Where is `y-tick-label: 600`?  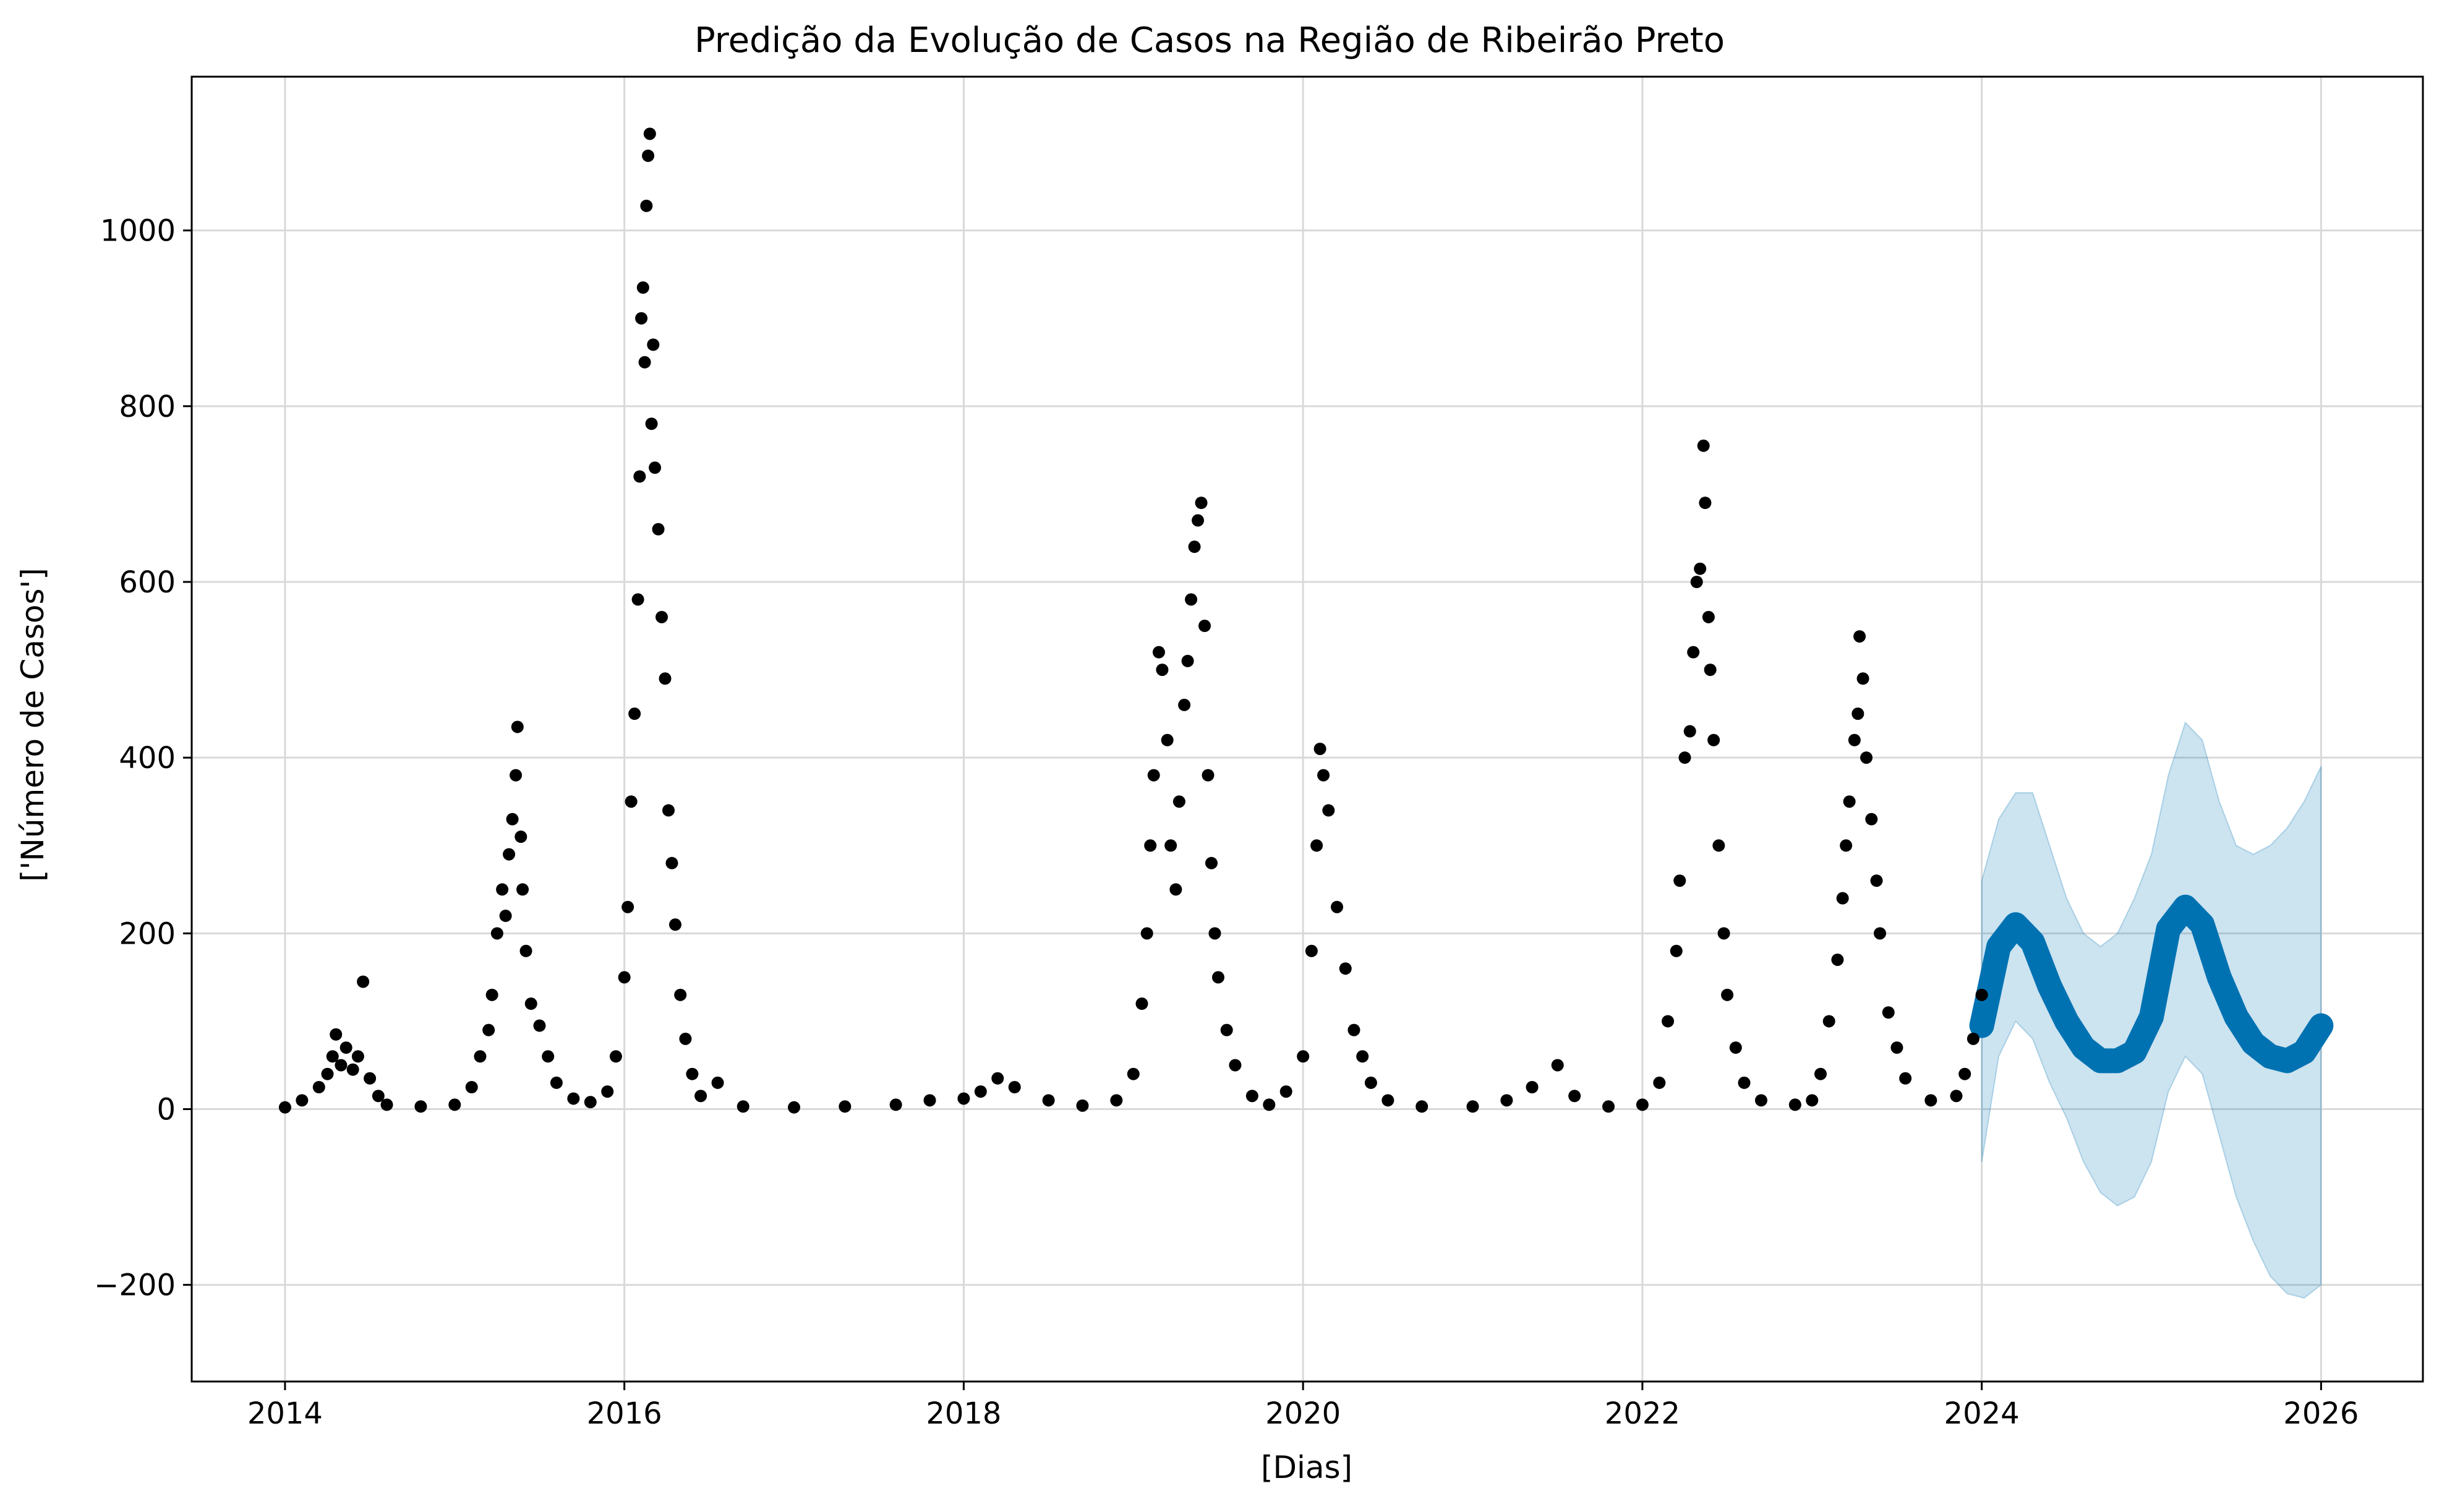 y-tick-label: 600 is located at coordinates (147, 582).